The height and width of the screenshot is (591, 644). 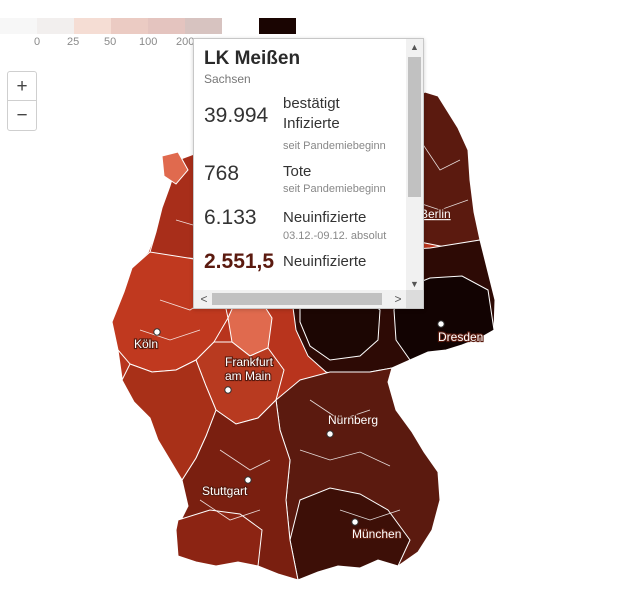 I want to click on stat-row-deaths: 768 Tote seit Pandemiebeginn, so click(x=300, y=179).